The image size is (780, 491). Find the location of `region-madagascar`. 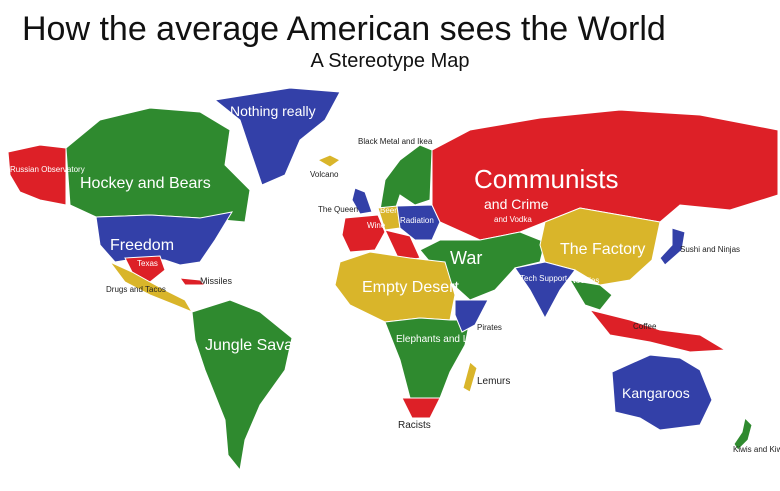

region-madagascar is located at coordinates (470, 377).